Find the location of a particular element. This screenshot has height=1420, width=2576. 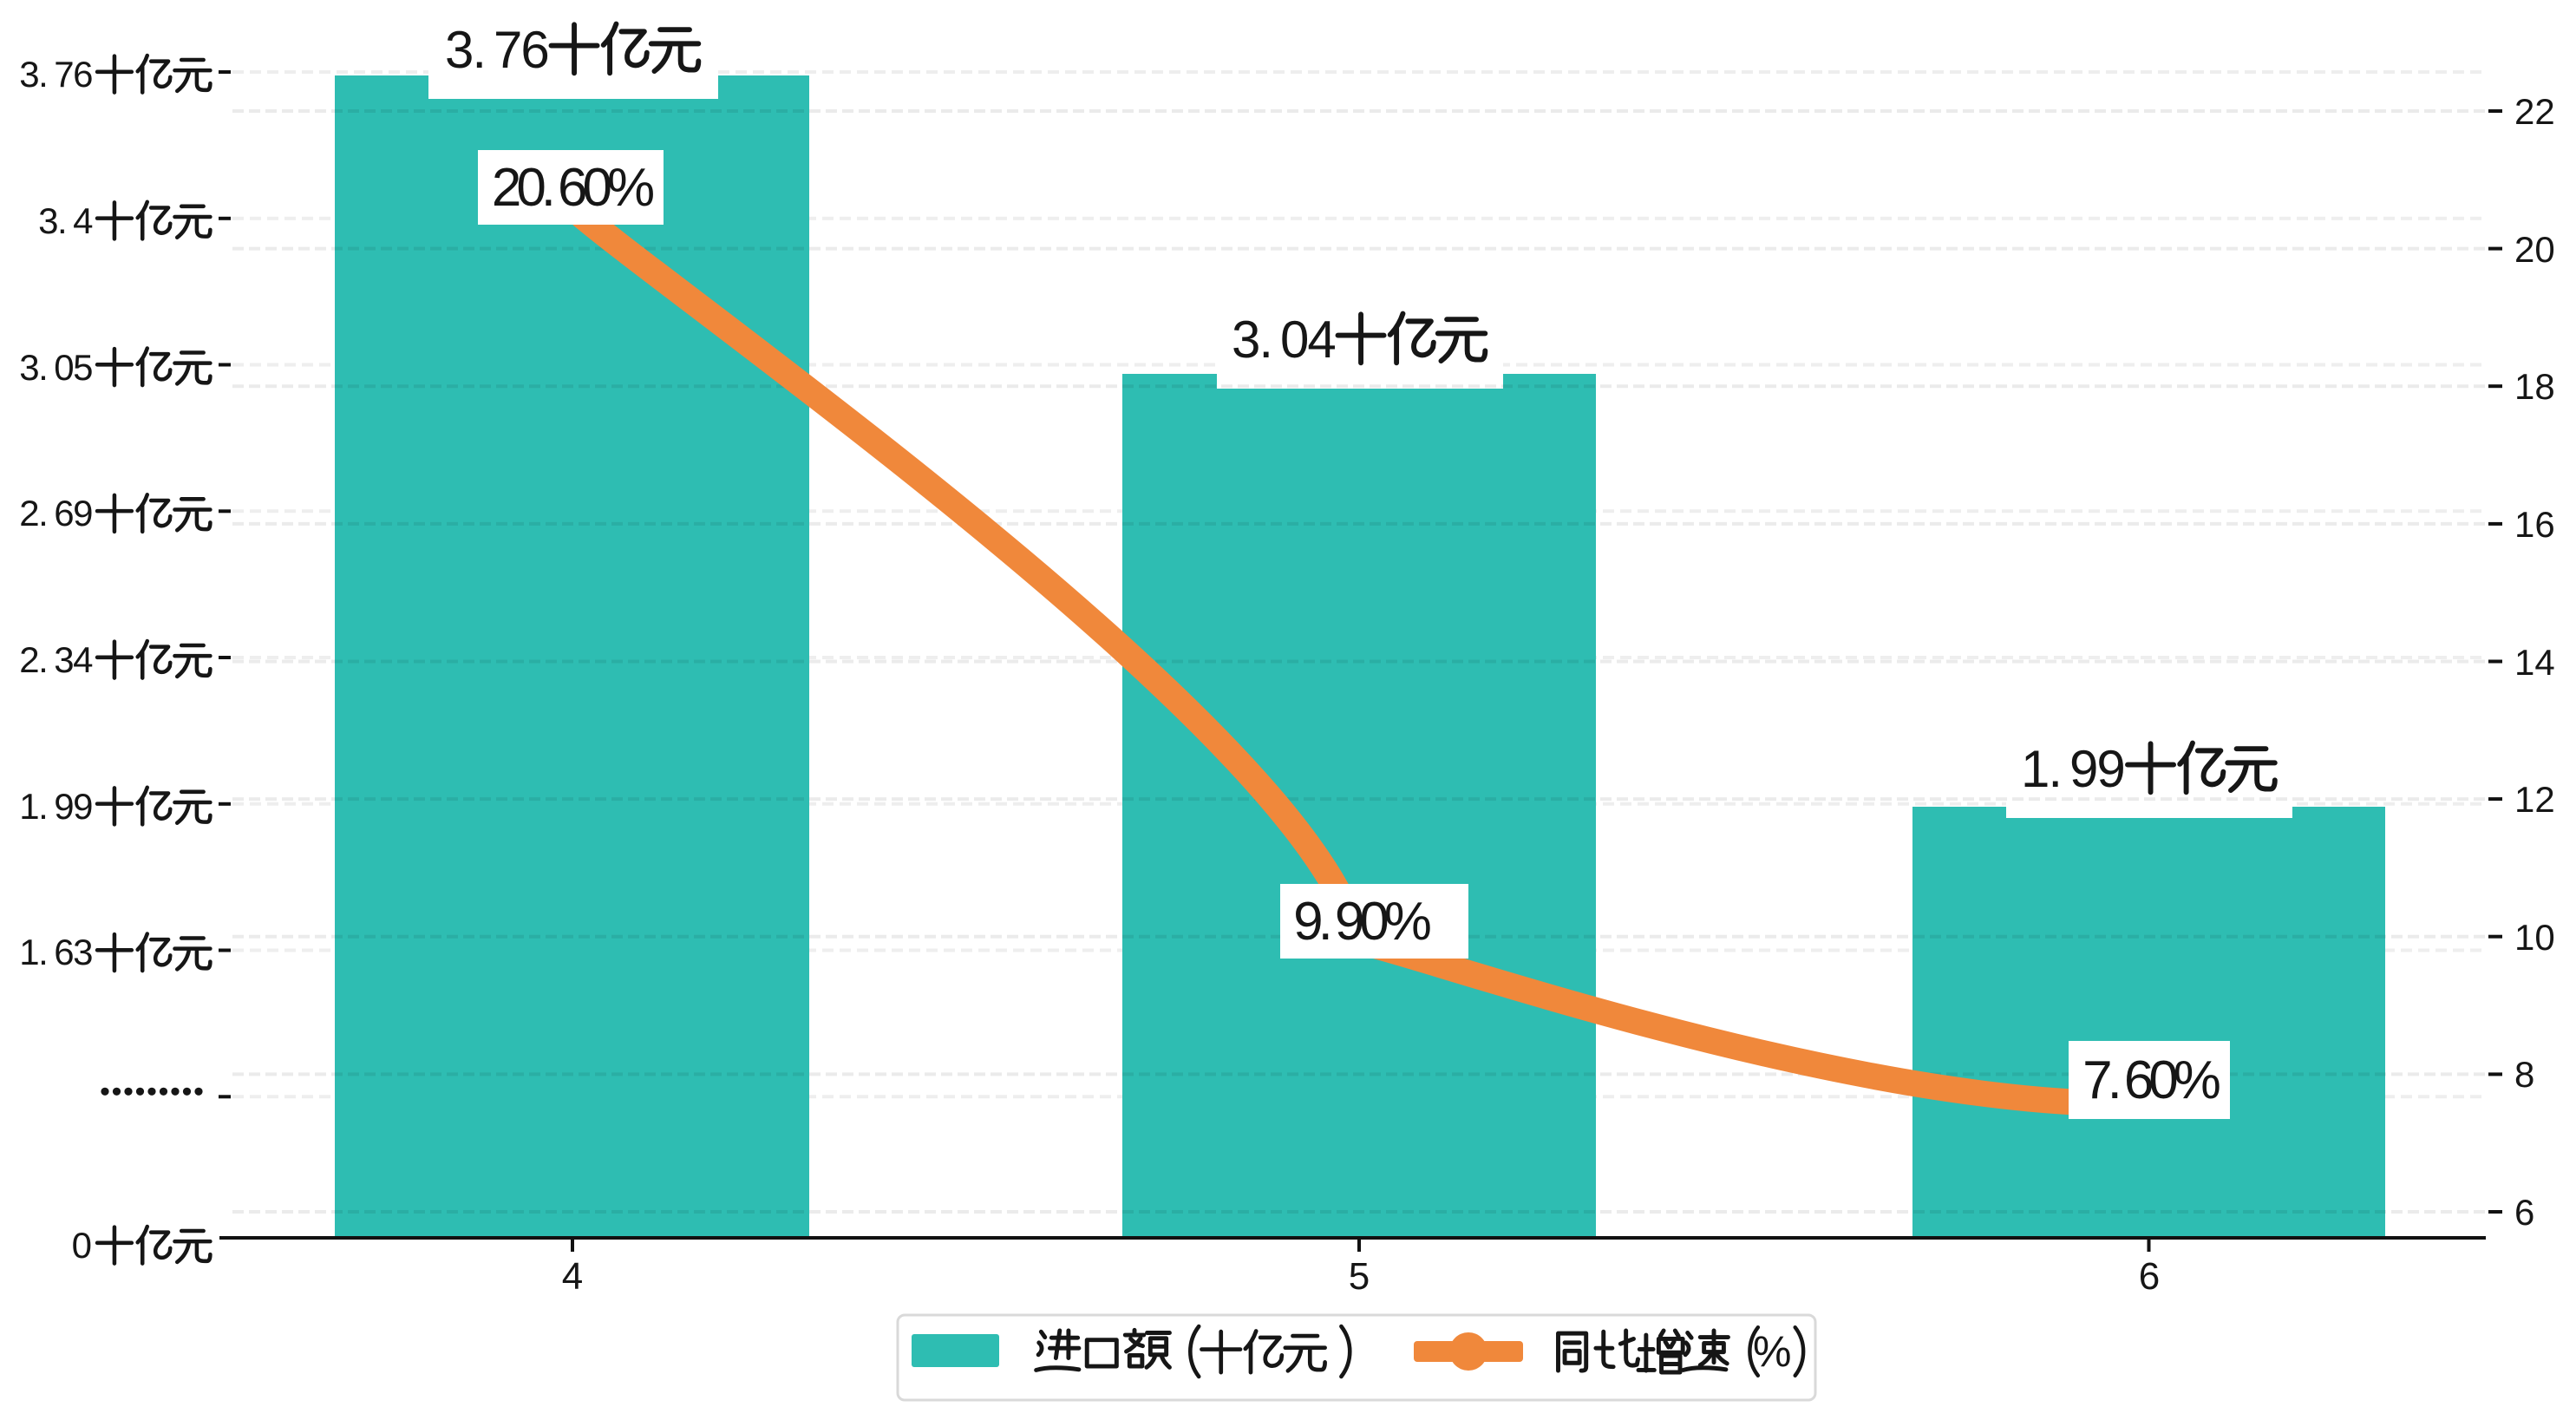

svg-text: 4 is located at coordinates (572, 1276).